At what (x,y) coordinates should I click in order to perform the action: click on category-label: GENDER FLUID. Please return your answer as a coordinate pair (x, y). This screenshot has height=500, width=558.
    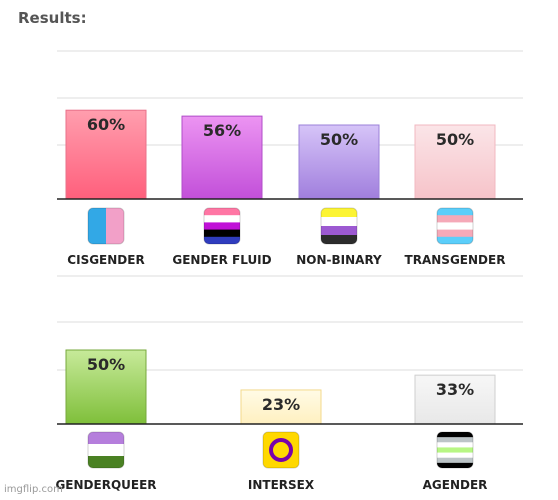
    Looking at the image, I should click on (221, 260).